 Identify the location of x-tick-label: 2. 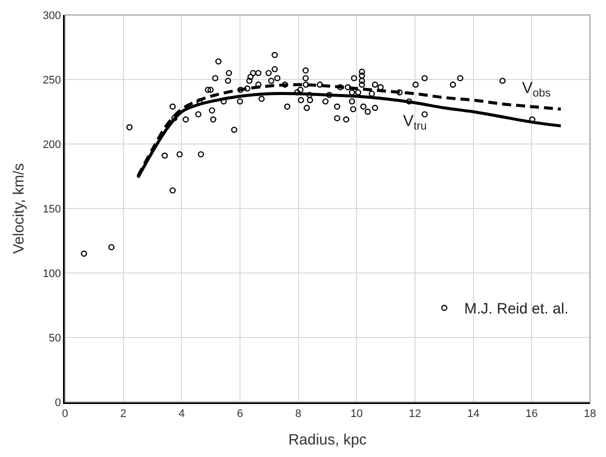
(123, 414).